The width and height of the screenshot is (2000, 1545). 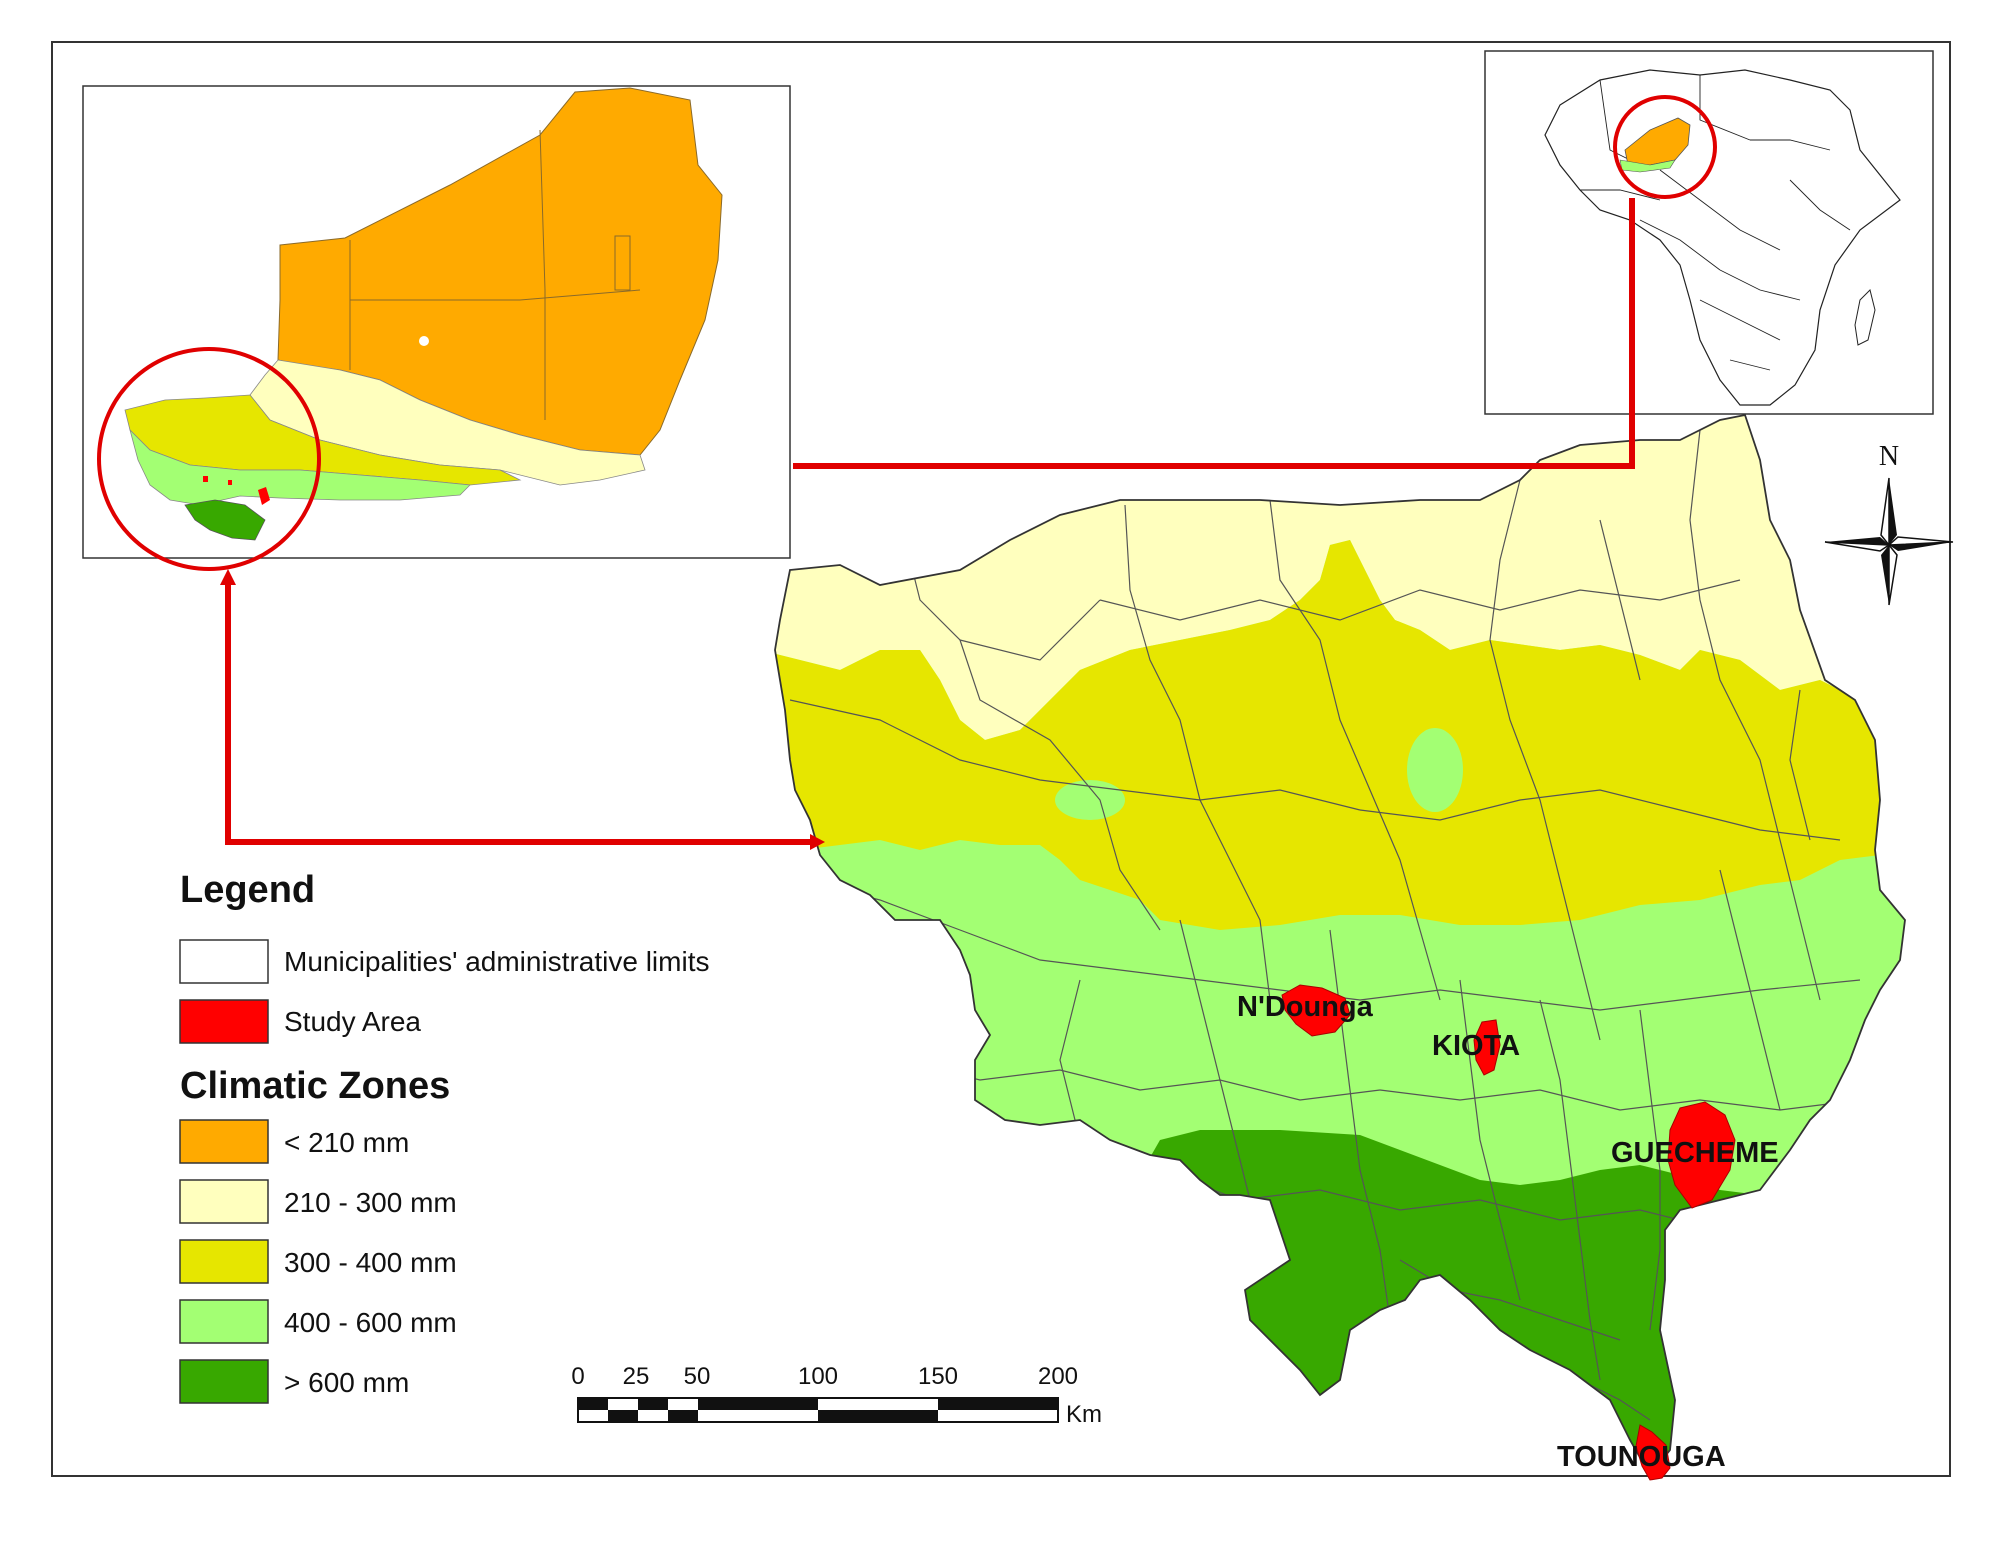 What do you see at coordinates (697, 1376) in the screenshot?
I see `scale-tick-50: 50` at bounding box center [697, 1376].